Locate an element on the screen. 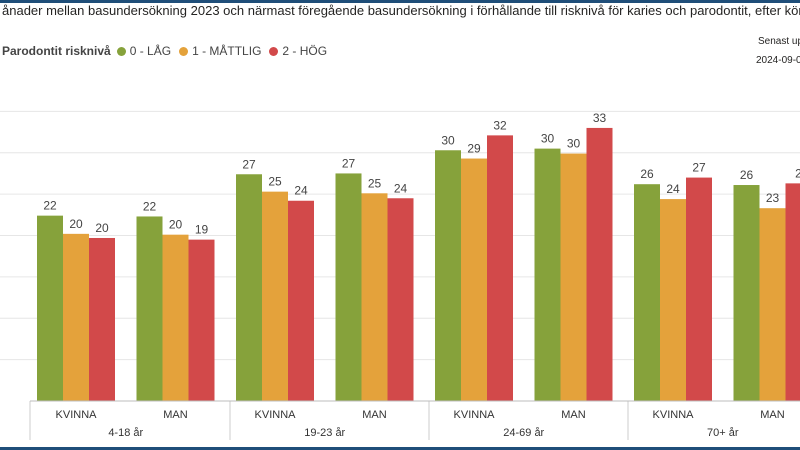  bottom-border is located at coordinates (400, 448).